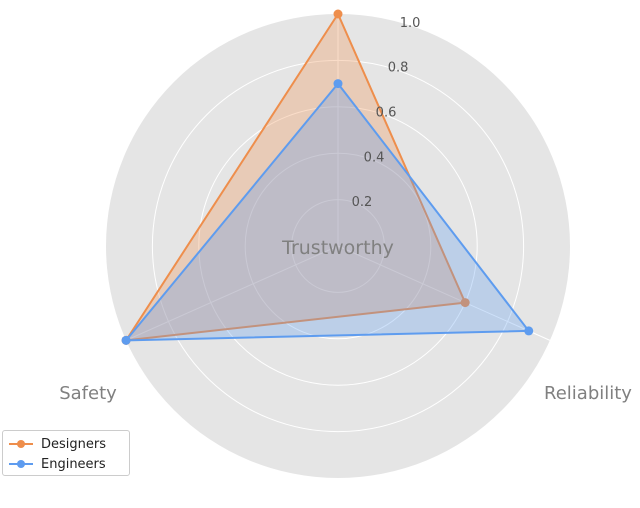  I want to click on radial-tick-label: 1.0, so click(410, 23).